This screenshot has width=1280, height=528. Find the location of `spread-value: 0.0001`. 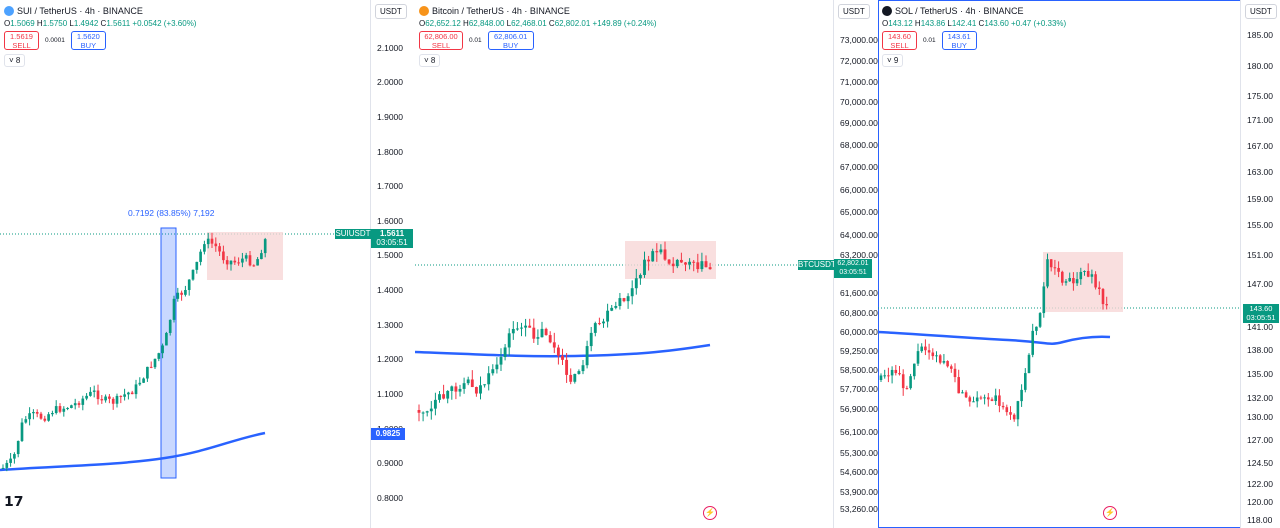

spread-value: 0.0001 is located at coordinates (55, 40).